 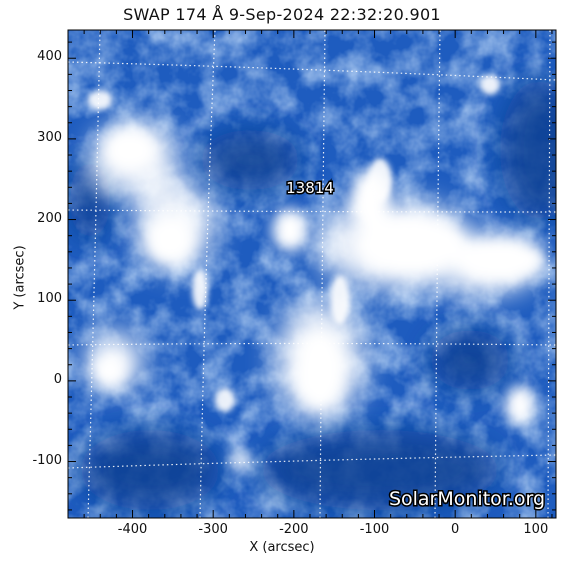 What do you see at coordinates (49, 299) in the screenshot?
I see `y-tick-label: 100` at bounding box center [49, 299].